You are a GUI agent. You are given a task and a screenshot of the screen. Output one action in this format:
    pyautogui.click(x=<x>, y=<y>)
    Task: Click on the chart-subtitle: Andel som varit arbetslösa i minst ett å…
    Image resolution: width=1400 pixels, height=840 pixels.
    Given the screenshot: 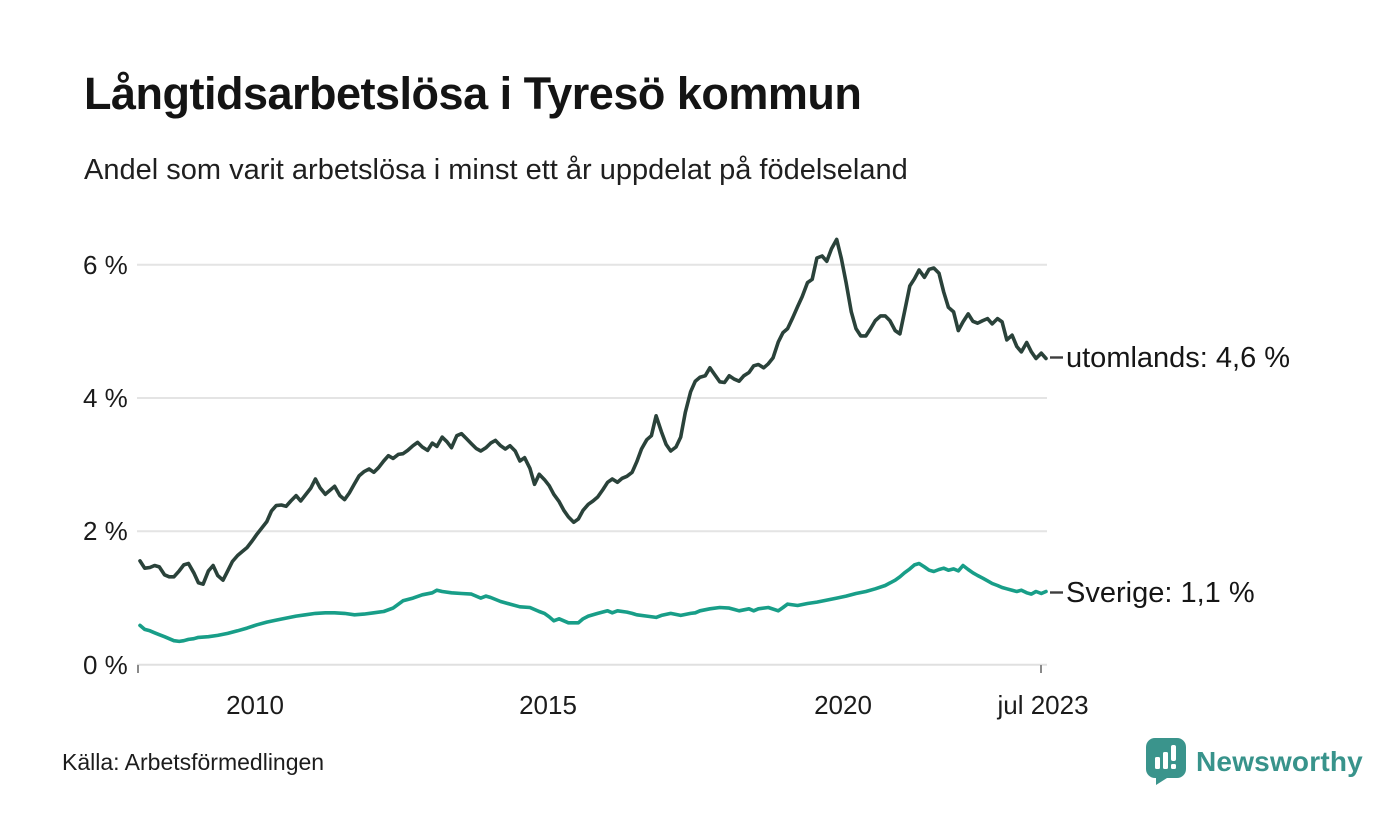 What is the action you would take?
    pyautogui.click(x=496, y=170)
    